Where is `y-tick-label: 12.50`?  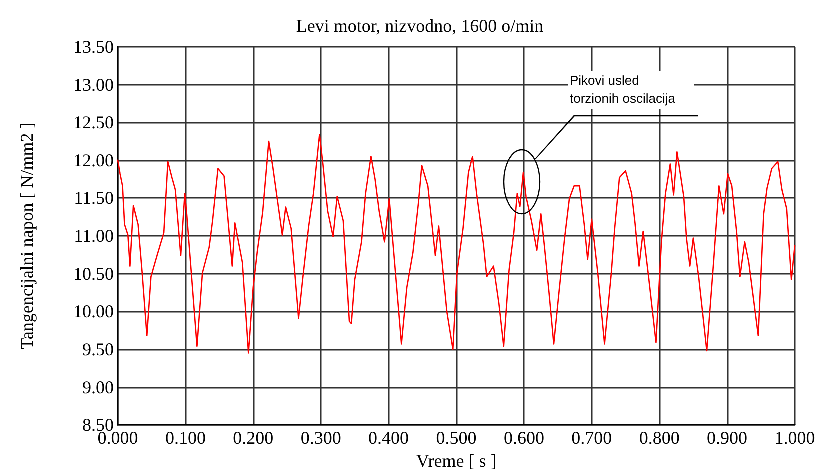 y-tick-label: 12.50 is located at coordinates (94, 122).